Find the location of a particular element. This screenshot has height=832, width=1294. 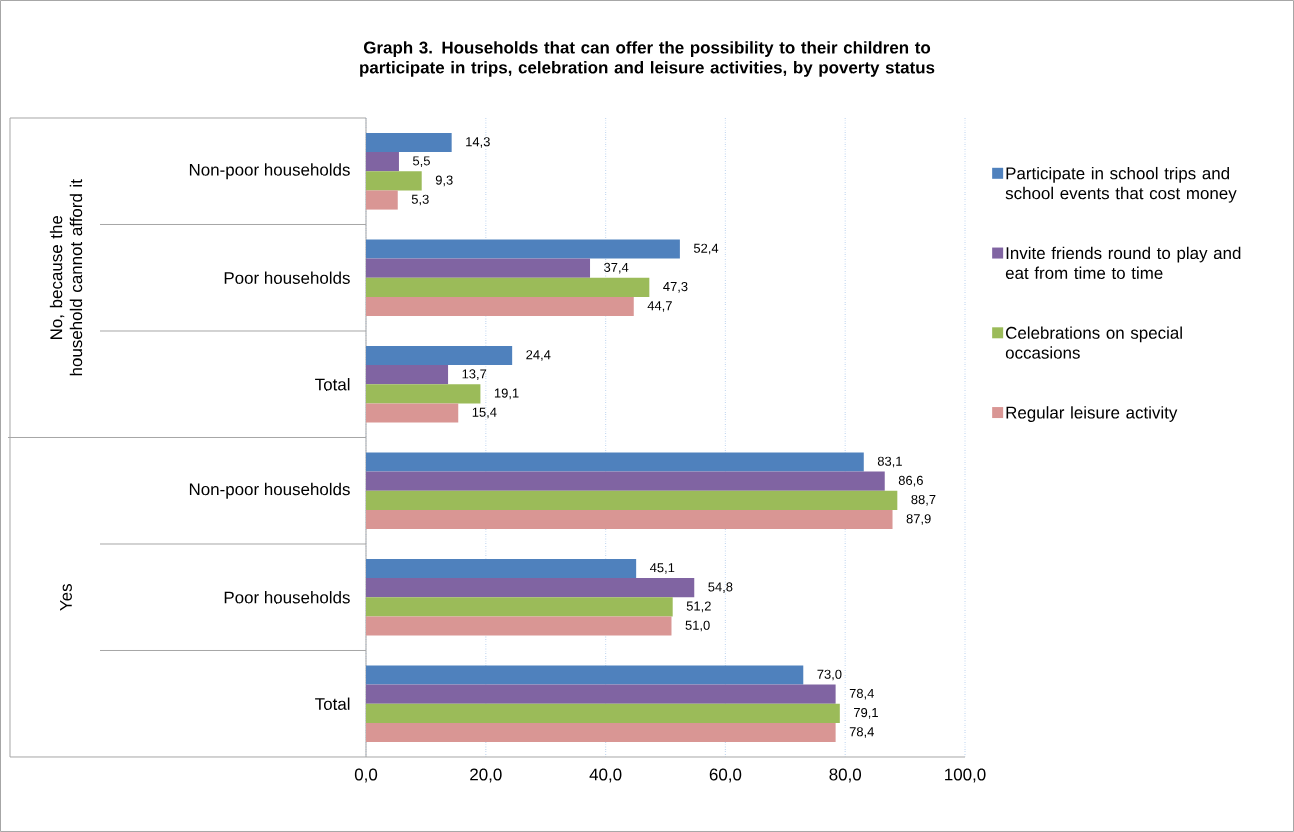

x-tick-label: 60,0 is located at coordinates (725, 775).